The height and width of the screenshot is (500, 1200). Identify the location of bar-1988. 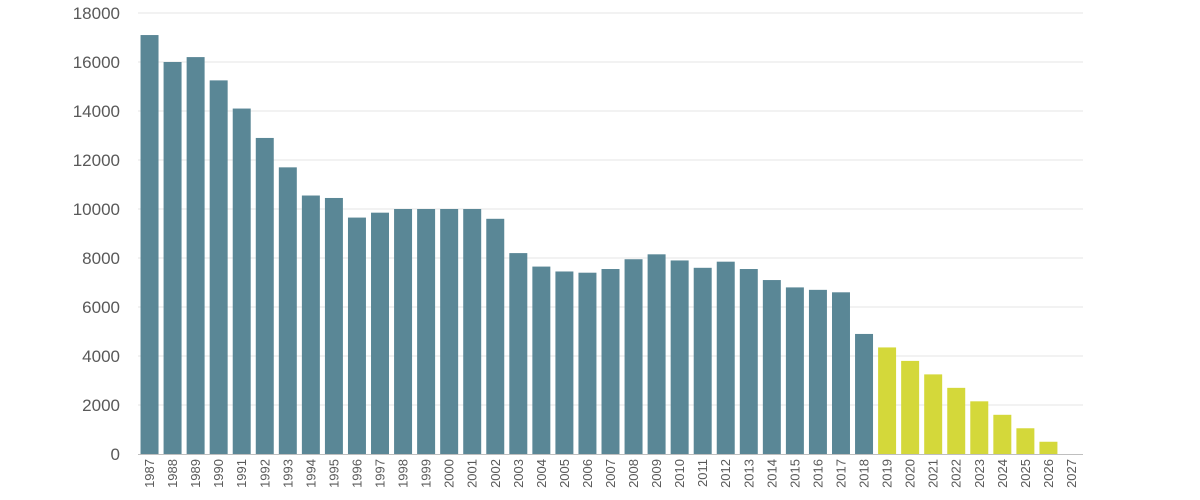
(172, 258).